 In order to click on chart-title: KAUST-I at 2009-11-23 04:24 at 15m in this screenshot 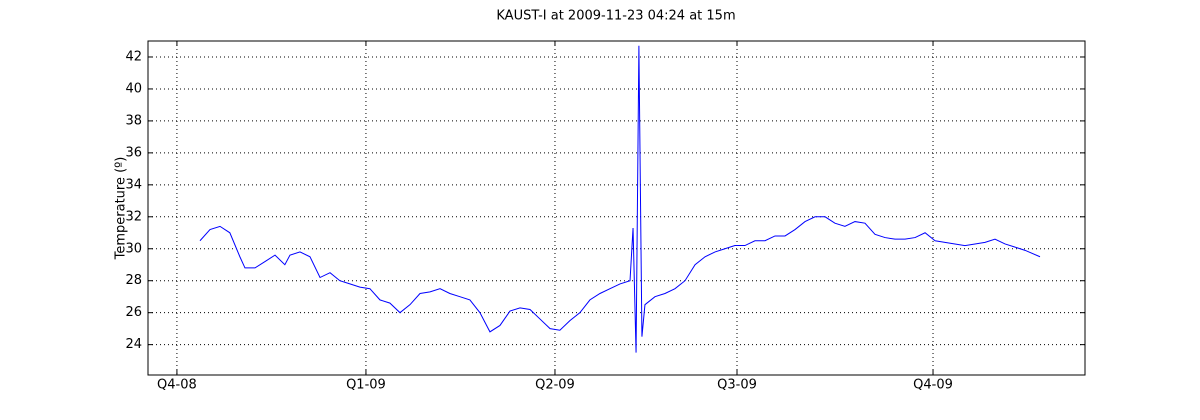, I will do `click(615, 16)`.